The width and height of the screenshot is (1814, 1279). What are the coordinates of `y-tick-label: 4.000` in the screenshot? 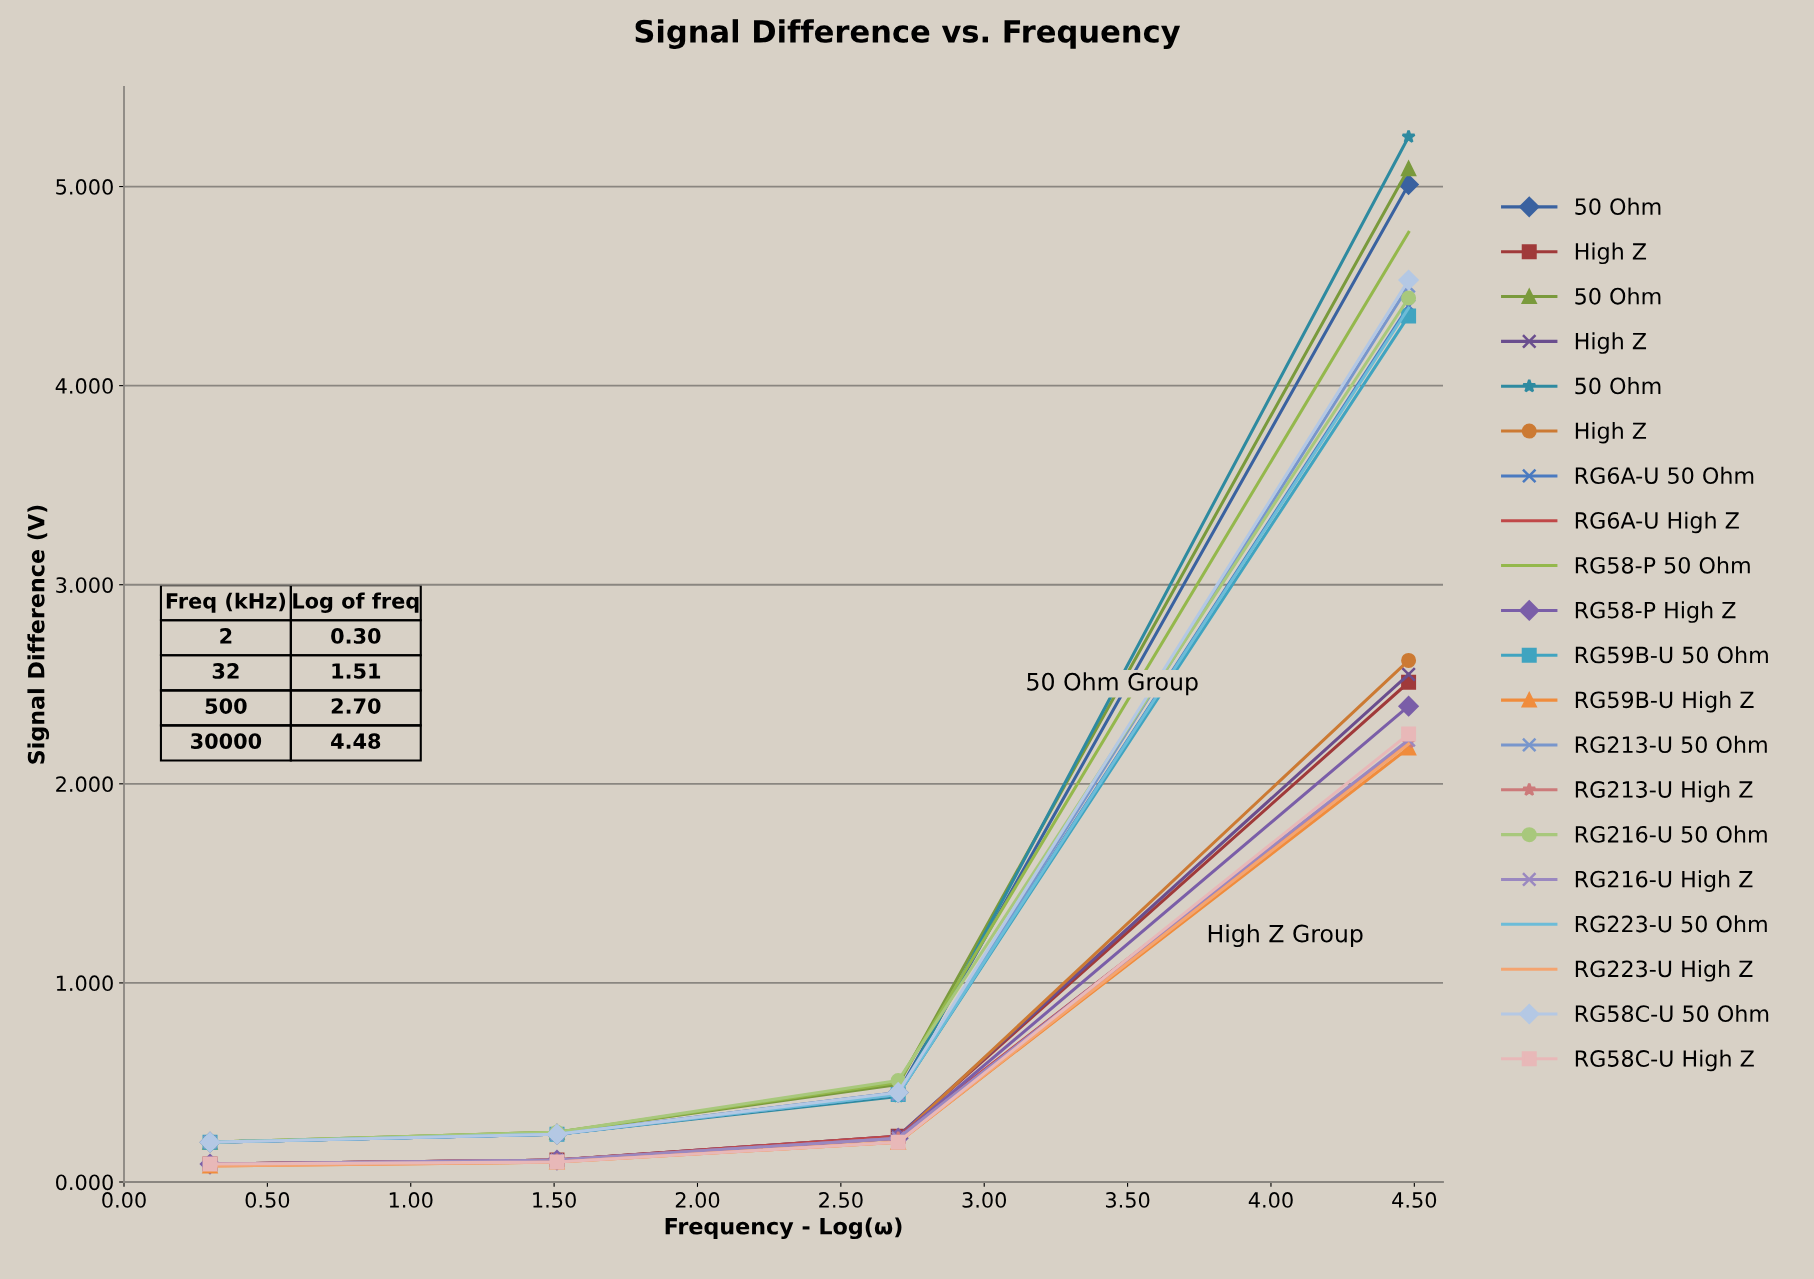 It's located at (84, 386).